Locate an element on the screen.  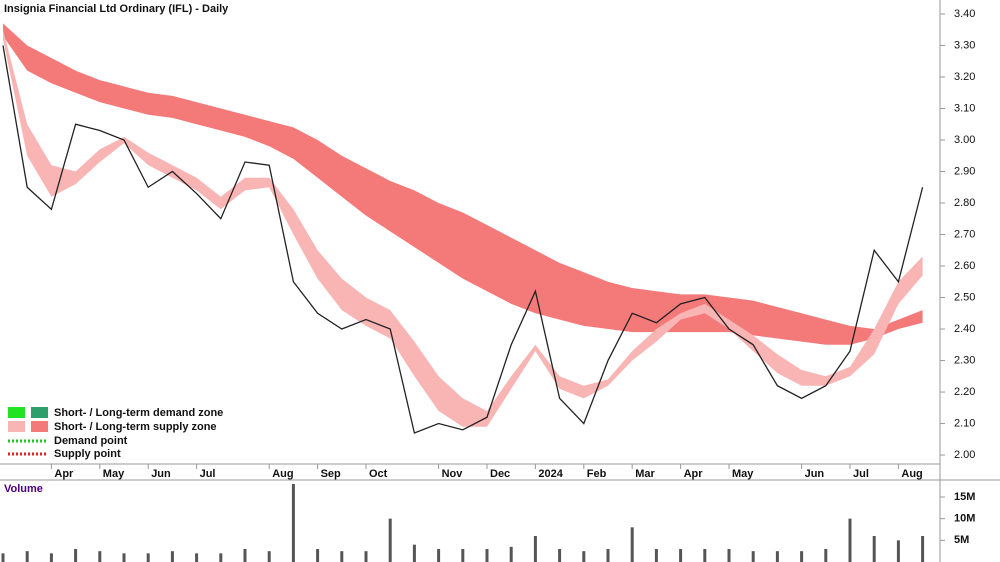
y-tick-label: 3.20 is located at coordinates (964, 77).